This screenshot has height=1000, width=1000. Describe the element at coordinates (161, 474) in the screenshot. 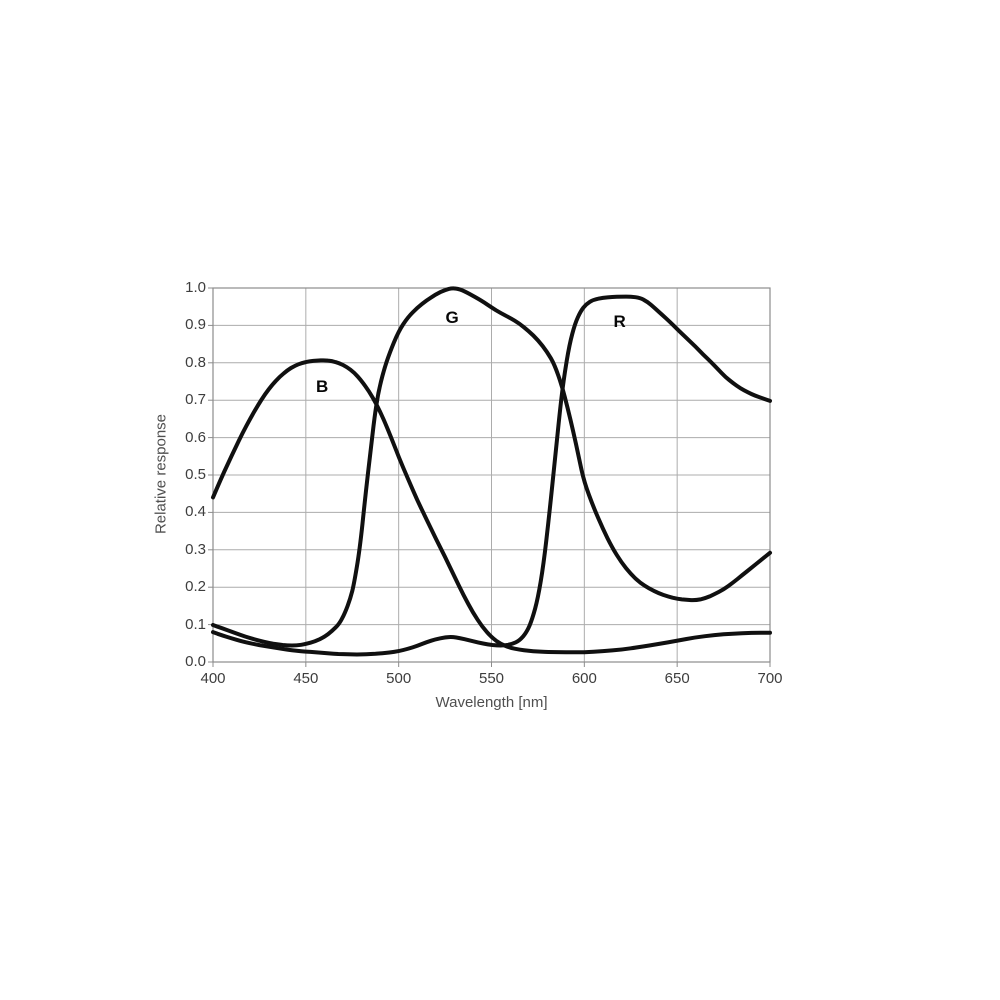

I see `y-axis-title: Relative response` at that location.